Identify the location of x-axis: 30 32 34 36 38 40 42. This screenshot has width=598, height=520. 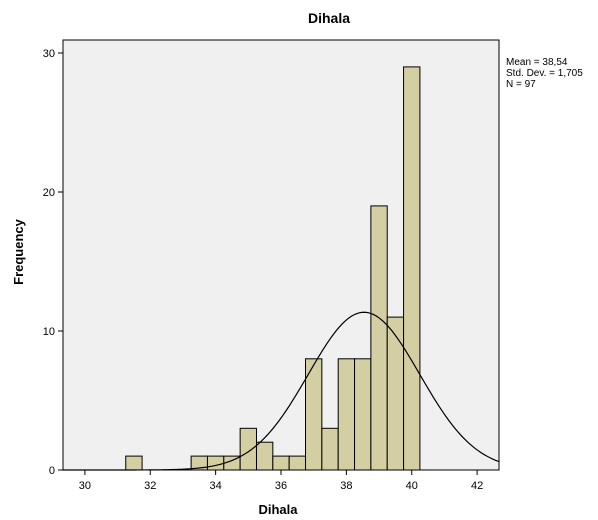
(281, 481).